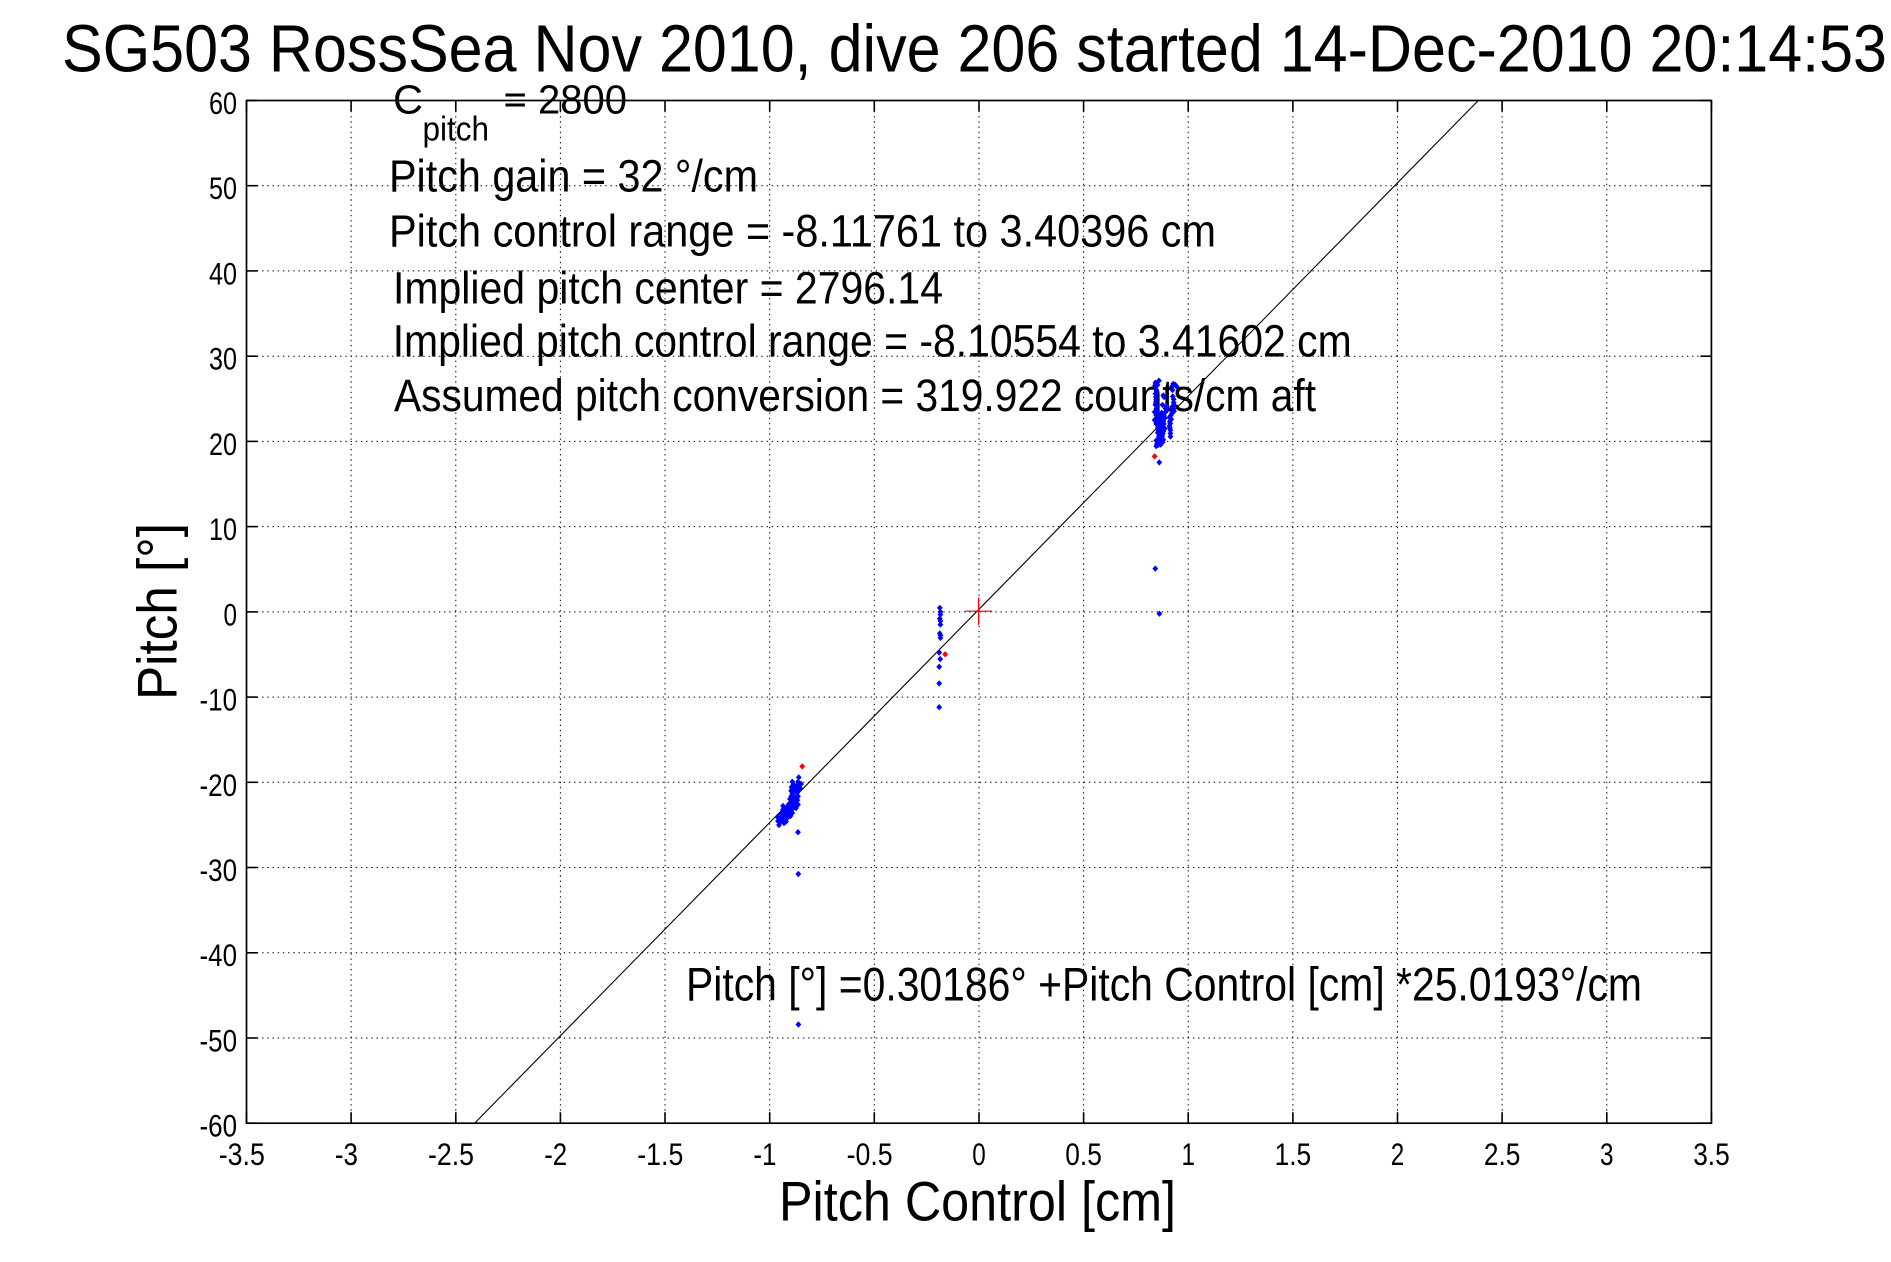  What do you see at coordinates (456, 130) in the screenshot?
I see `svg-text: pitch` at bounding box center [456, 130].